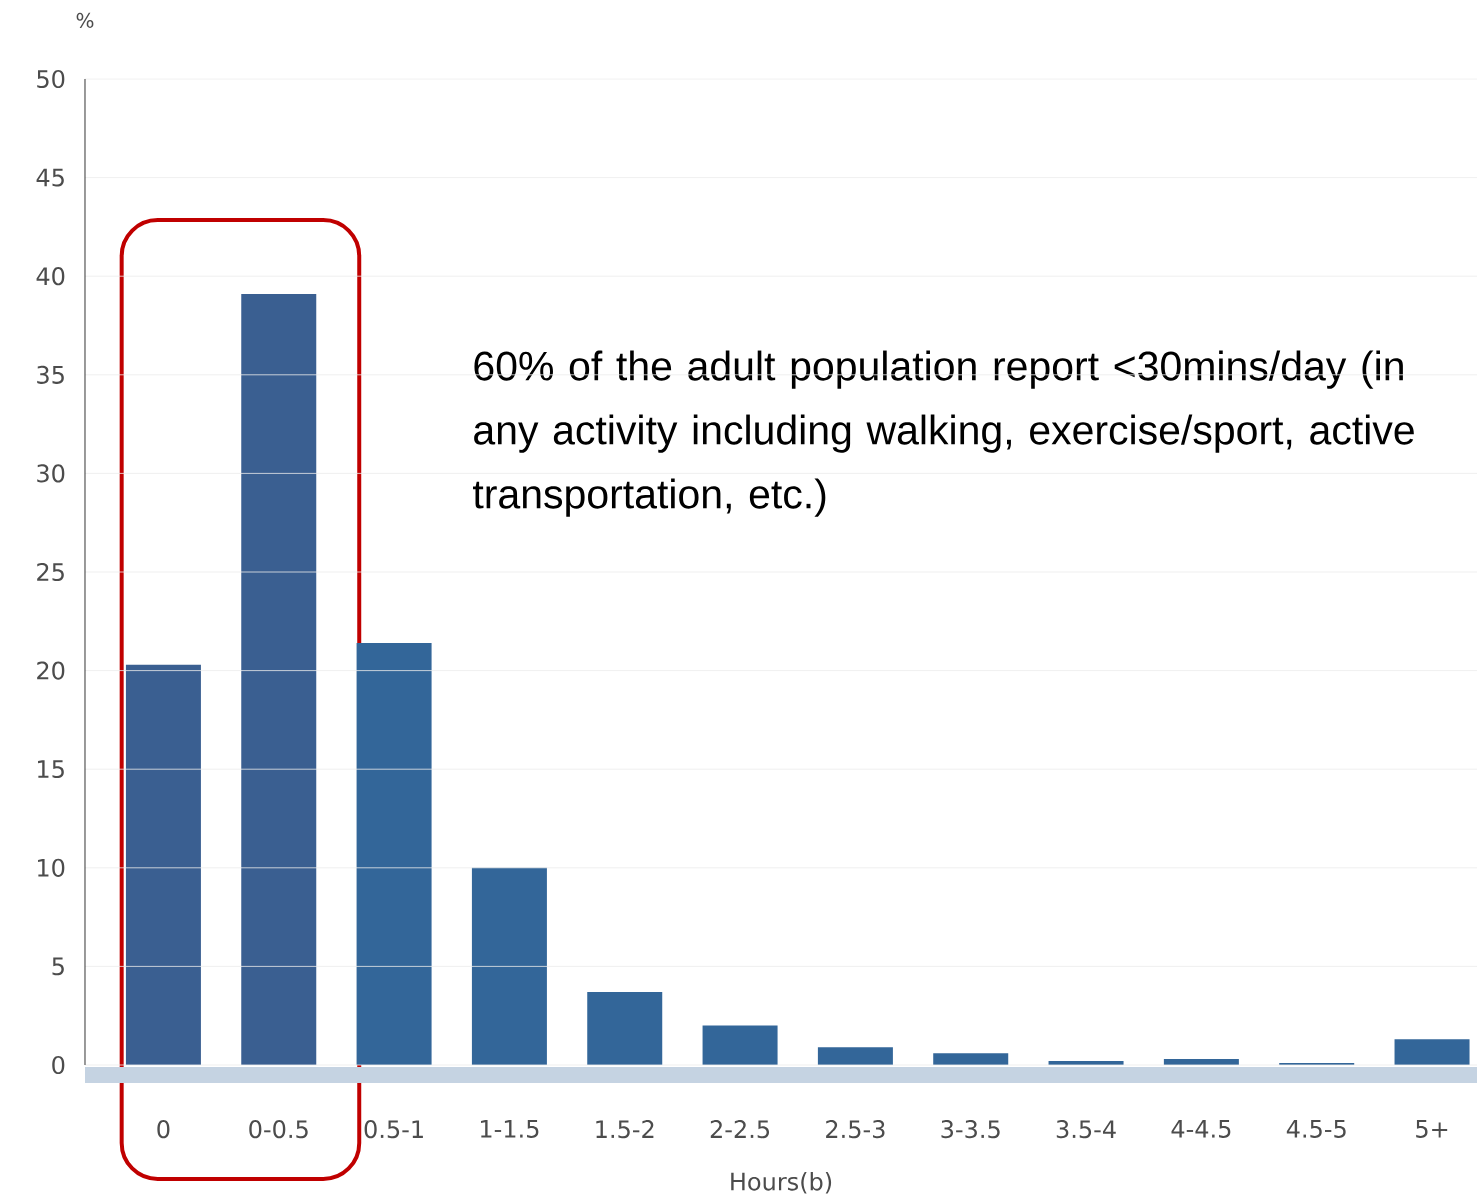 This screenshot has height=1200, width=1477. I want to click on y-tick-label: 35, so click(50, 374).